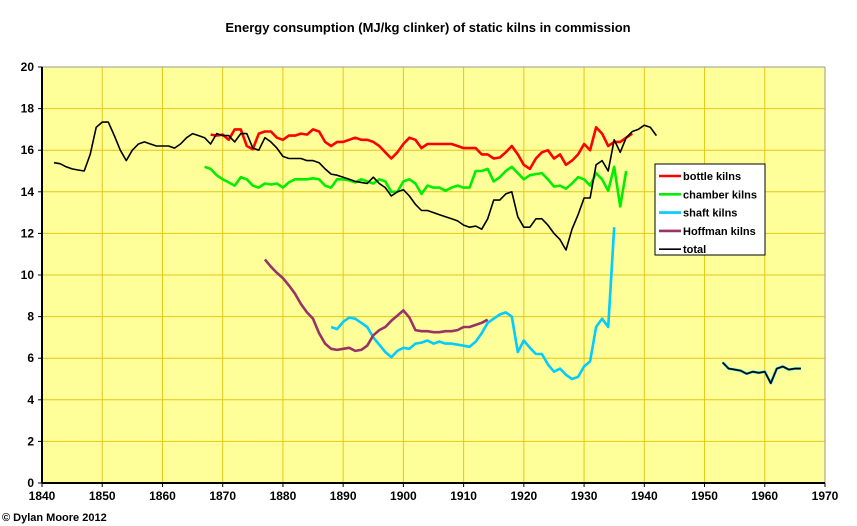 The image size is (857, 526). What do you see at coordinates (28, 67) in the screenshot?
I see `y-tick-label: 20` at bounding box center [28, 67].